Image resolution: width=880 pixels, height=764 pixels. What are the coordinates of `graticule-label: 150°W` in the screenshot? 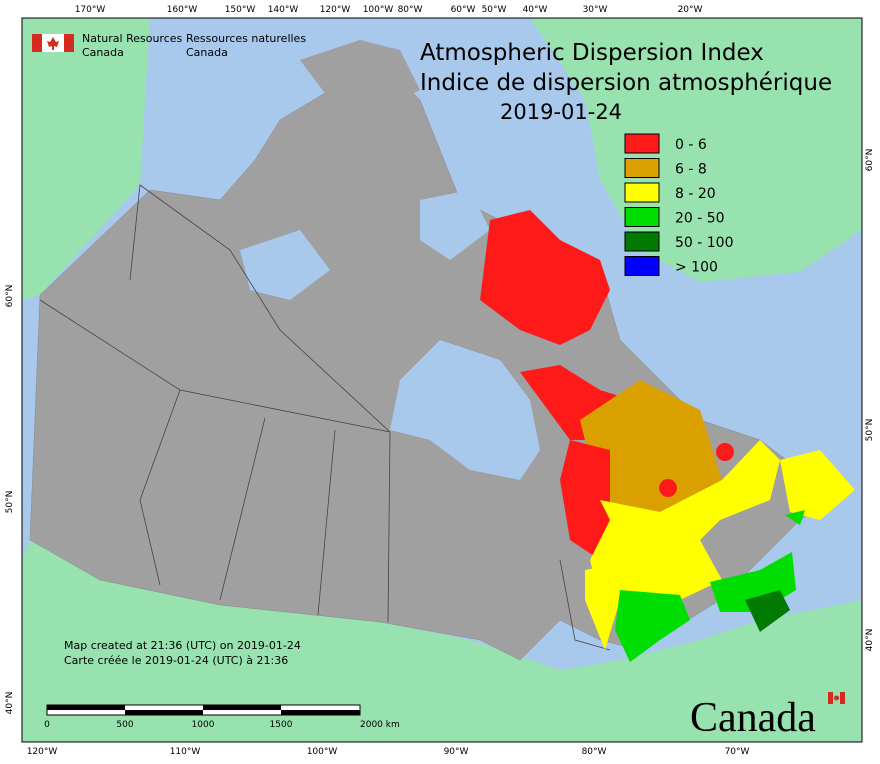 It's located at (240, 10).